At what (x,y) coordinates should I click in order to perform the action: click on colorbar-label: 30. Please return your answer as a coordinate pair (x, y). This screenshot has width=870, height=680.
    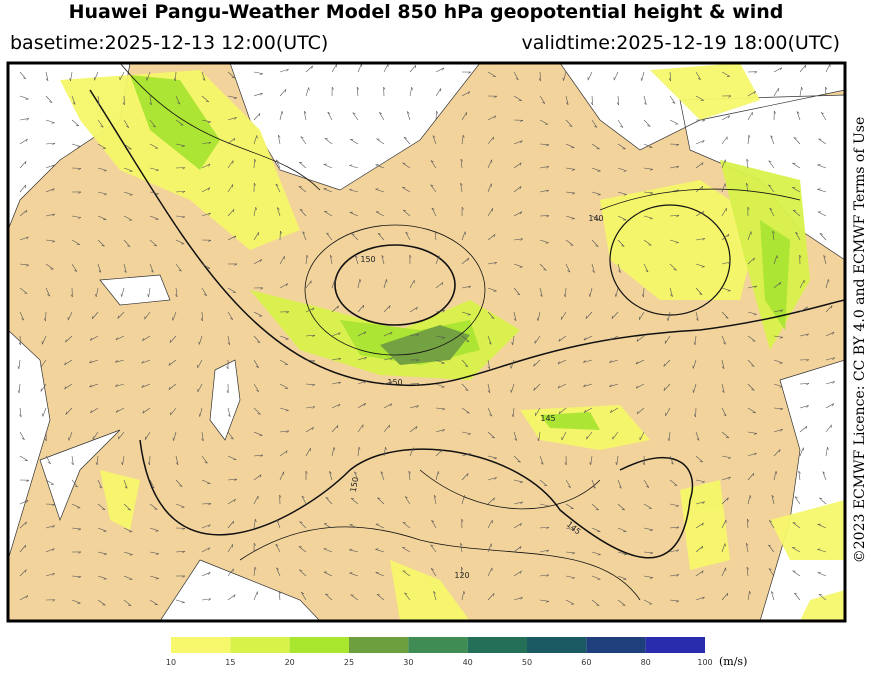
    Looking at the image, I should click on (408, 662).